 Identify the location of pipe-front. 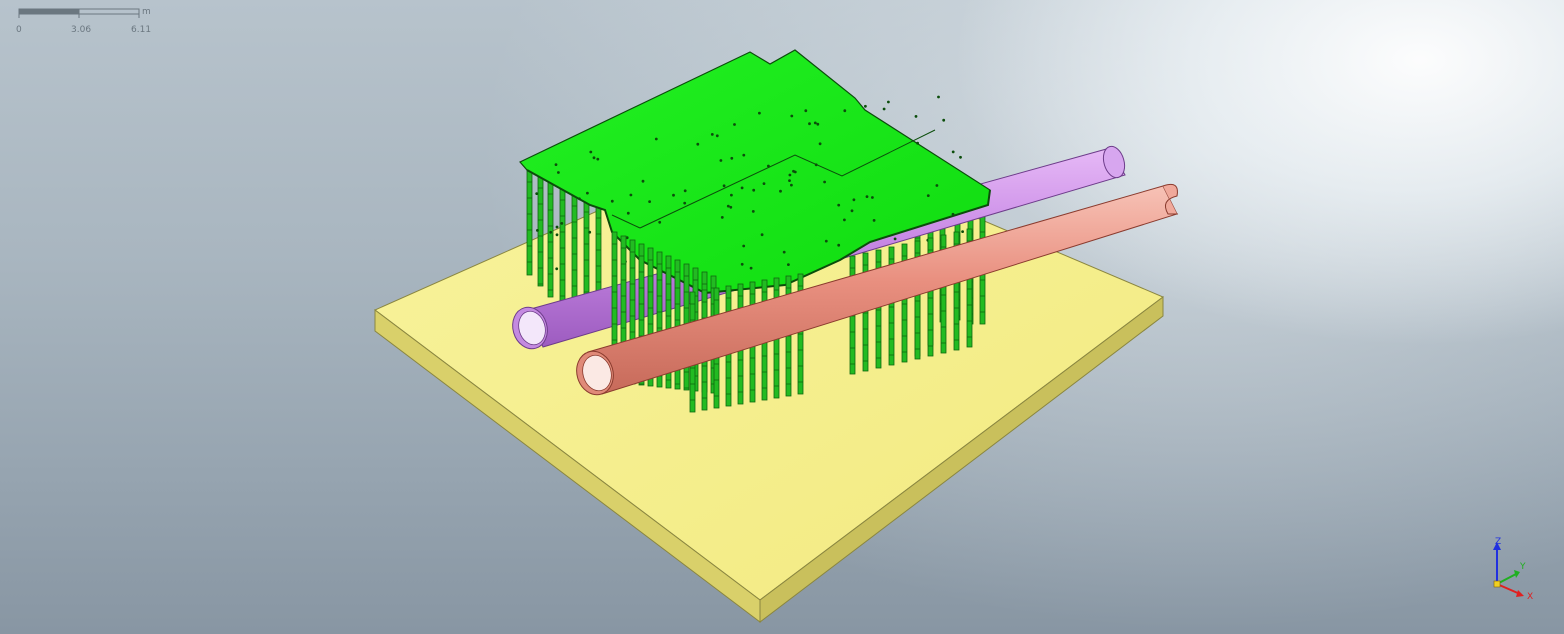
(875, 291).